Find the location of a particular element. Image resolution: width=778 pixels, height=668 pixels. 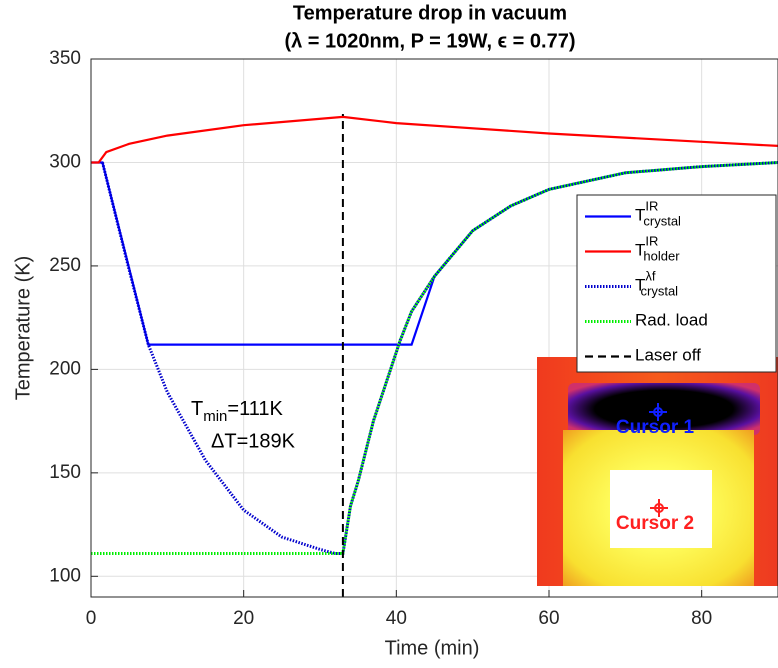

x-tick-label: 0 is located at coordinates (91, 618).